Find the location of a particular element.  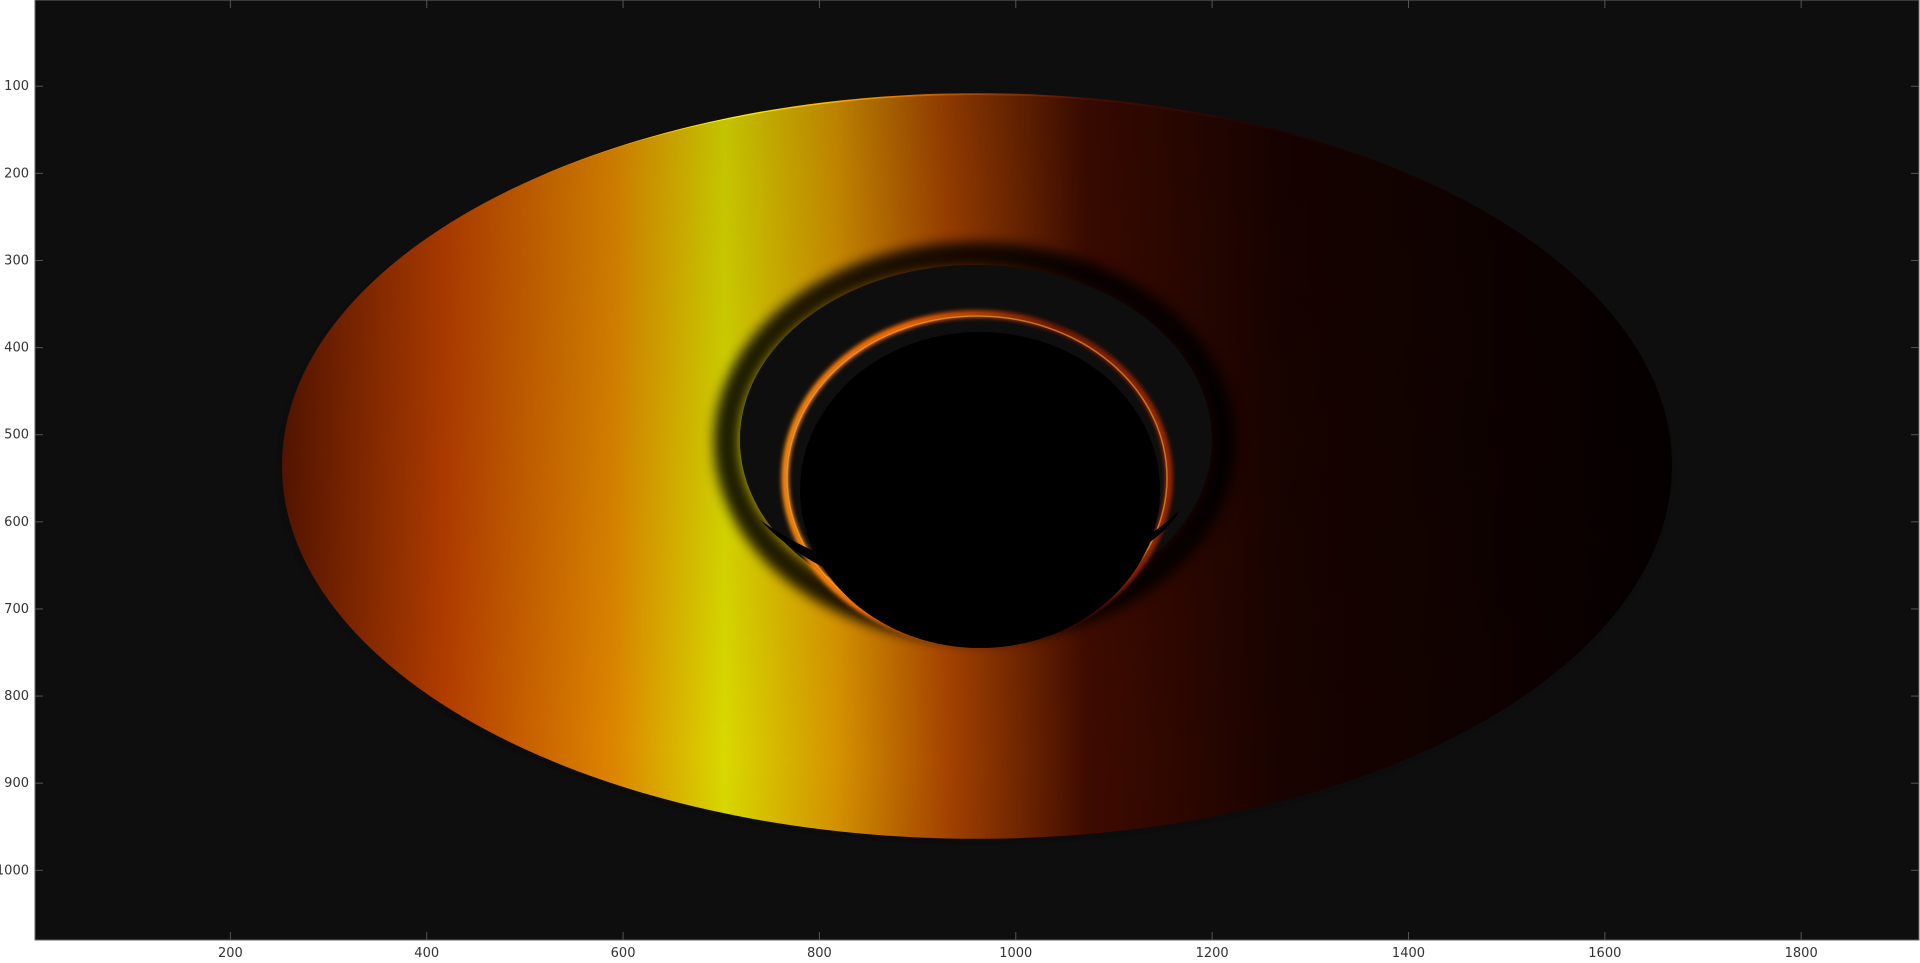

lensed-lower-arc is located at coordinates (970, 555).